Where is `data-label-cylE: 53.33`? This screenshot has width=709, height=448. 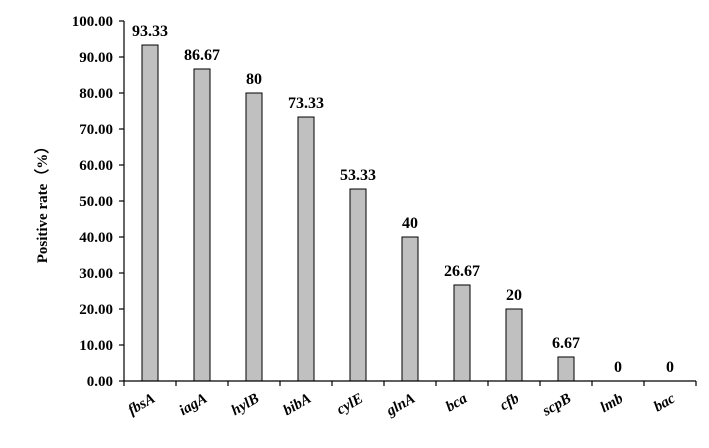 data-label-cylE: 53.33 is located at coordinates (358, 175).